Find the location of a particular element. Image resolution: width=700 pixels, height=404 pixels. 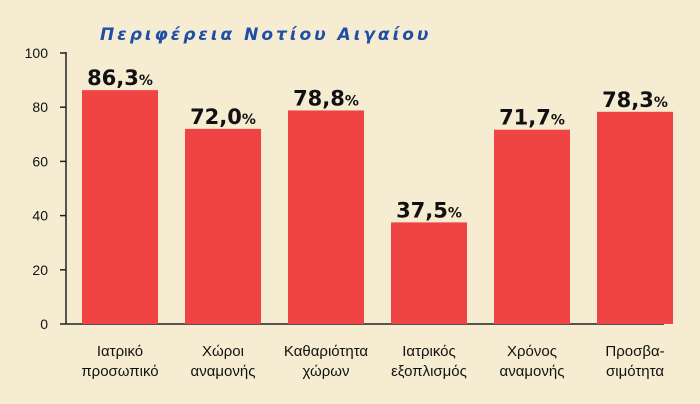

category-label: Χώροι is located at coordinates (223, 351).